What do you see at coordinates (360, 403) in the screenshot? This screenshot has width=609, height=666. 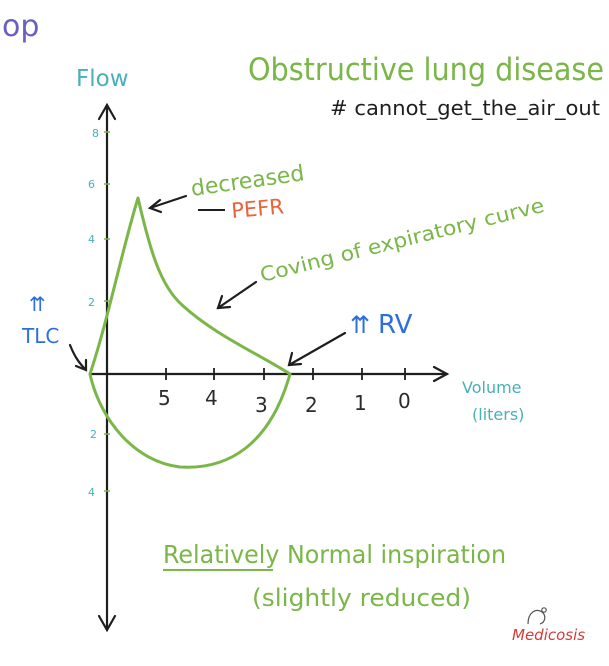 I see `volume-tick-label: 1` at bounding box center [360, 403].